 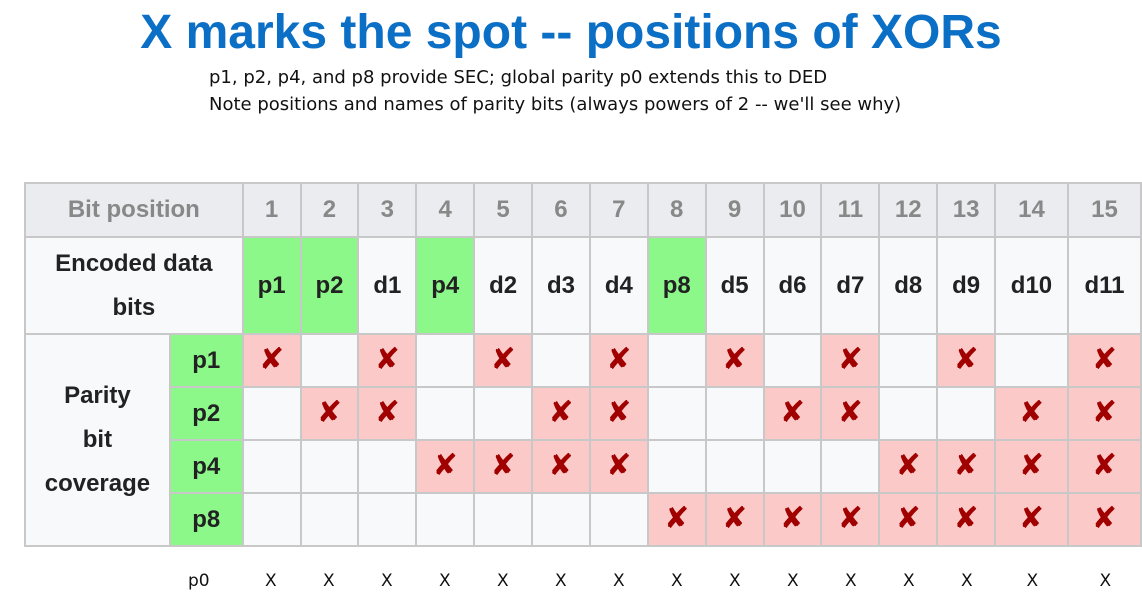 What do you see at coordinates (206, 466) in the screenshot?
I see `coverage-row-head: p4` at bounding box center [206, 466].